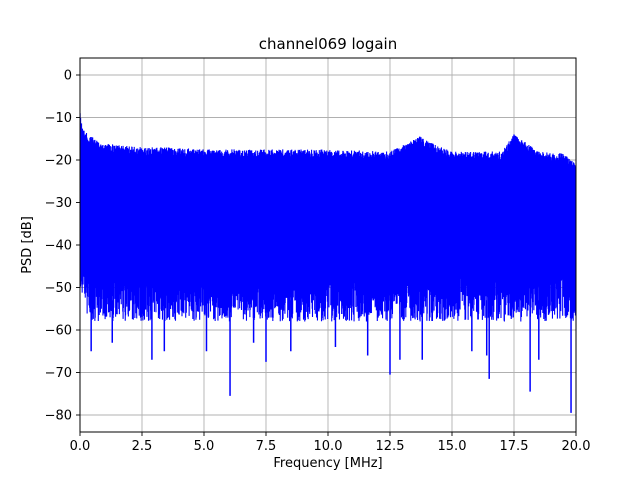  What do you see at coordinates (58, 246) in the screenshot?
I see `y-tick-label: −40` at bounding box center [58, 246].